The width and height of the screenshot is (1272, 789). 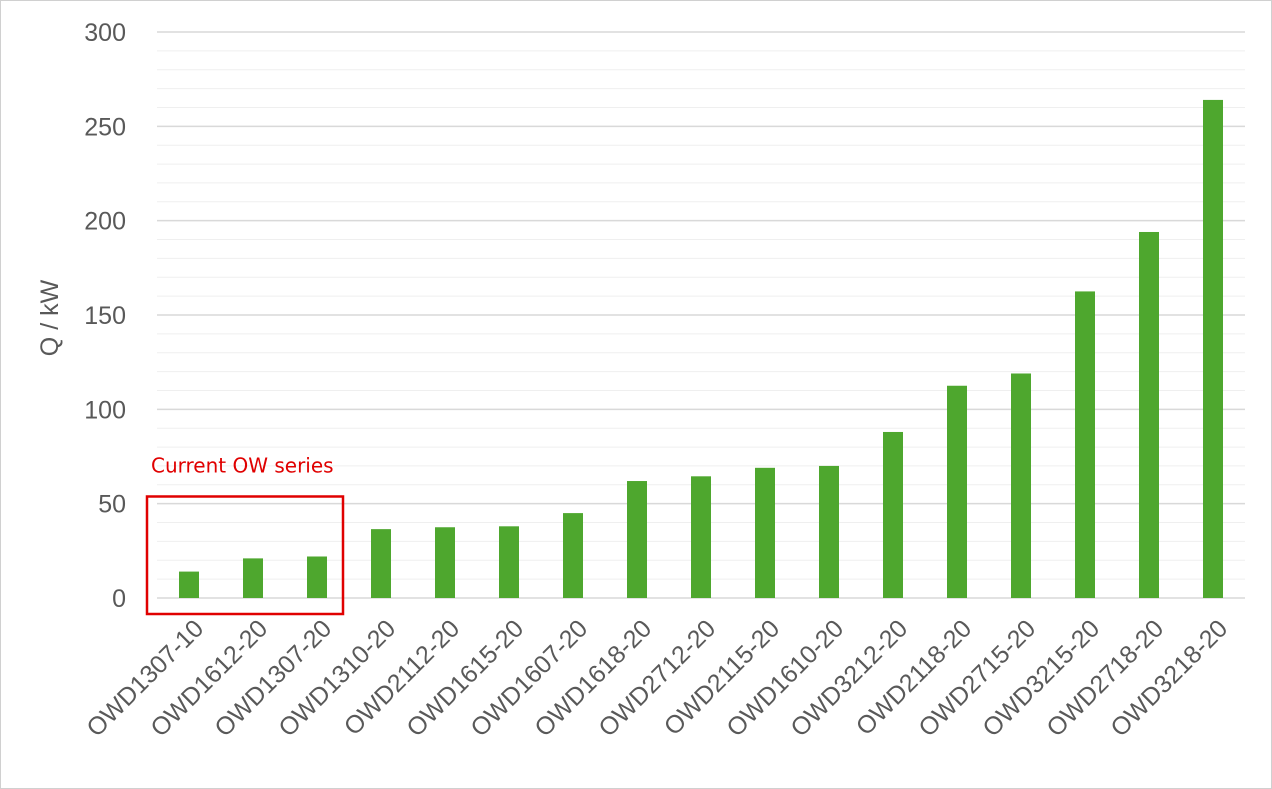 What do you see at coordinates (105, 33) in the screenshot?
I see `y-tick-label: 300` at bounding box center [105, 33].